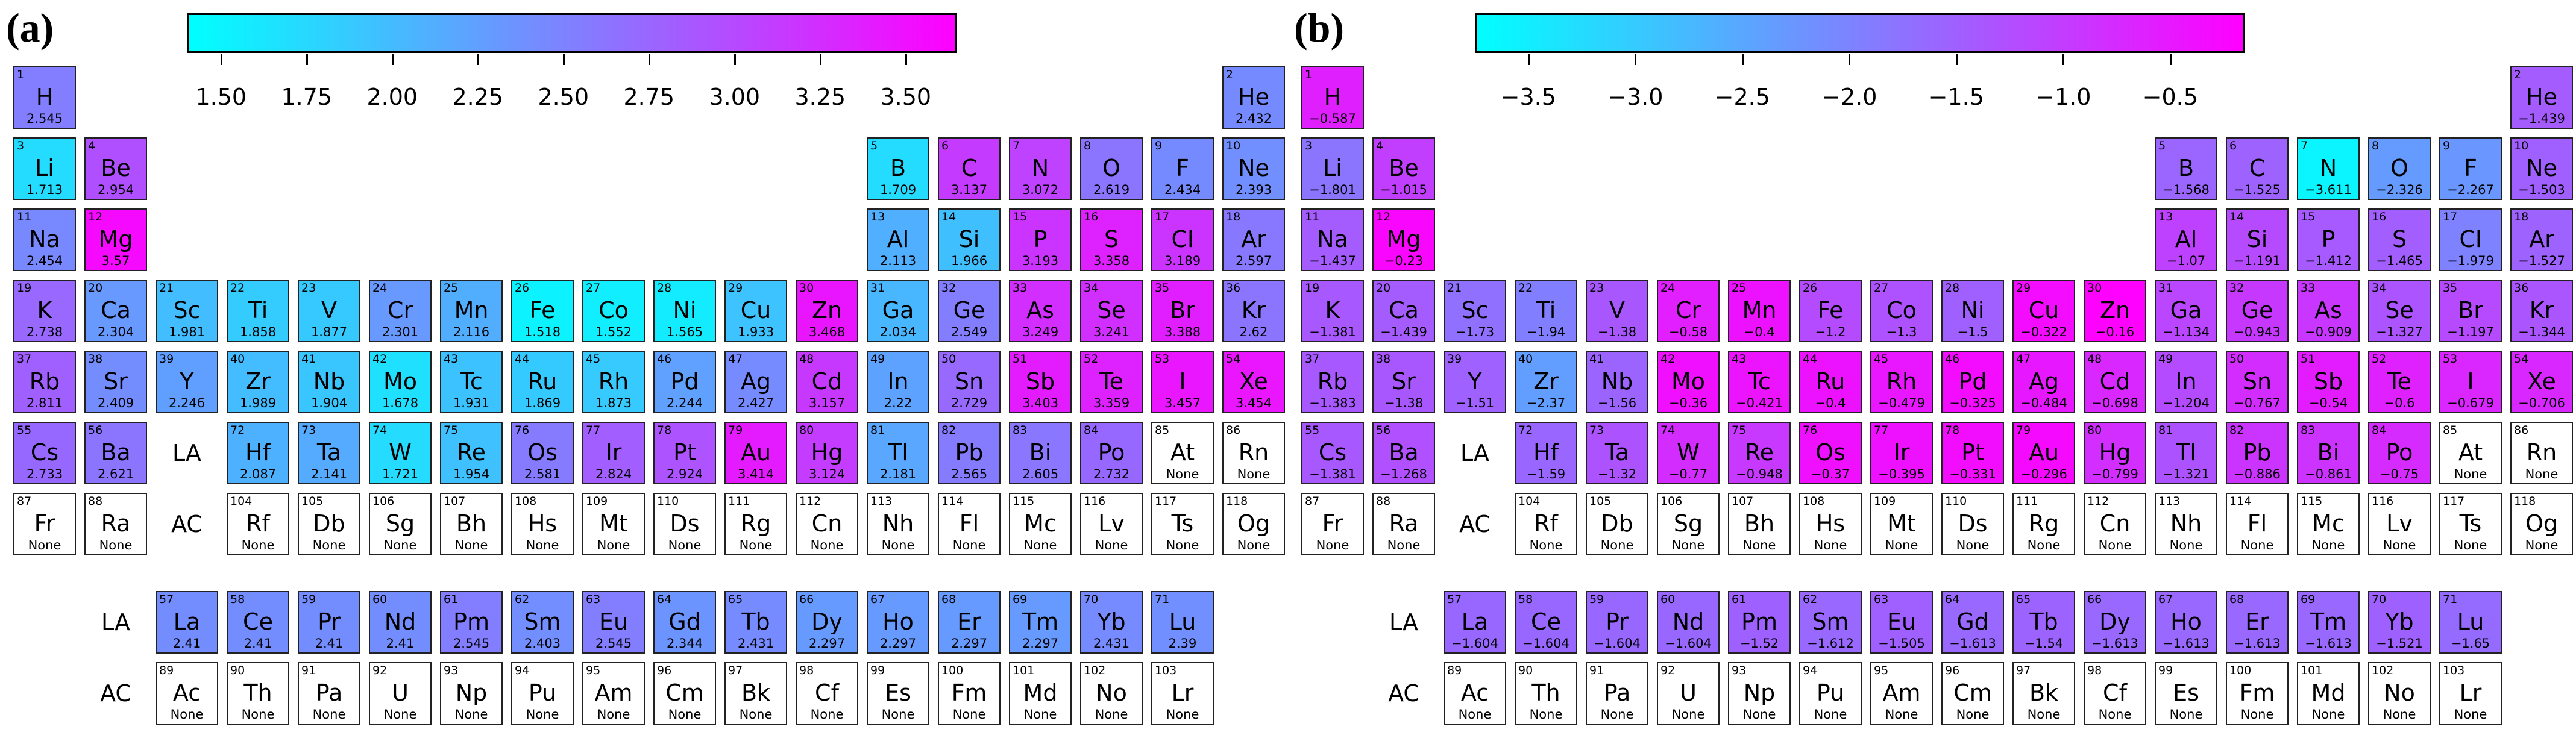 This screenshot has height=747, width=2576. I want to click on element-symbol: Np, so click(471, 693).